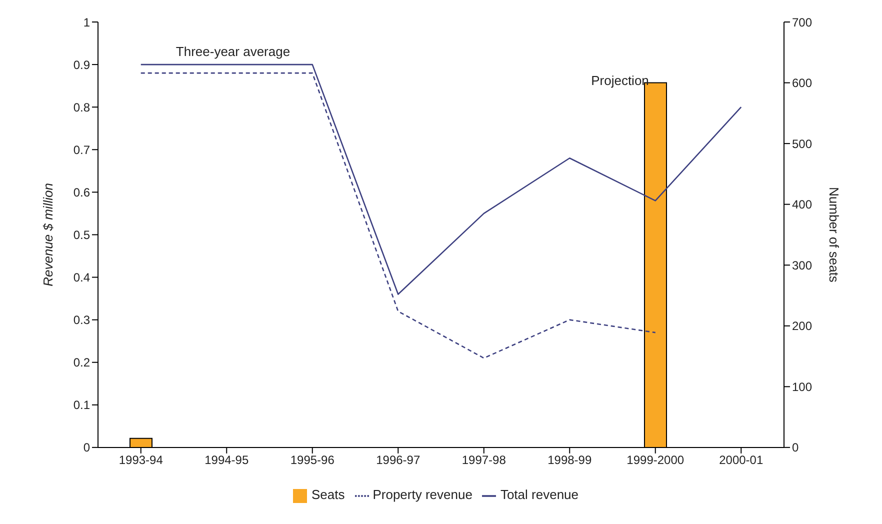 Image resolution: width=882 pixels, height=524 pixels. I want to click on x-tick-label: 1994-95, so click(226, 459).